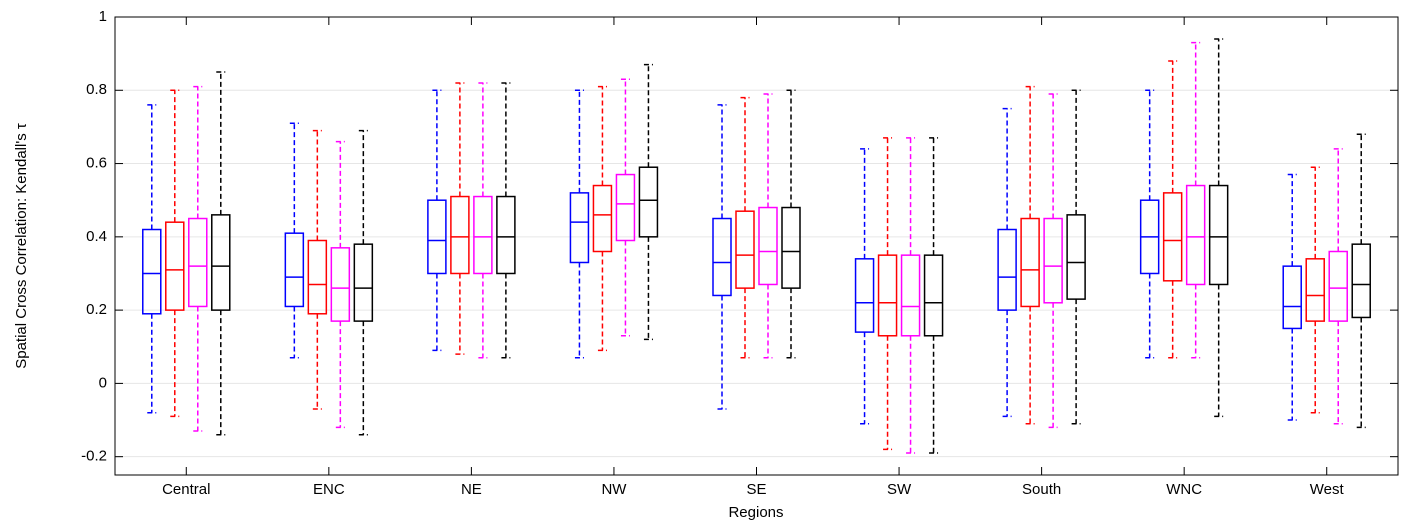 The width and height of the screenshot is (1403, 527). What do you see at coordinates (899, 489) in the screenshot?
I see `x-tick-label: SW` at bounding box center [899, 489].